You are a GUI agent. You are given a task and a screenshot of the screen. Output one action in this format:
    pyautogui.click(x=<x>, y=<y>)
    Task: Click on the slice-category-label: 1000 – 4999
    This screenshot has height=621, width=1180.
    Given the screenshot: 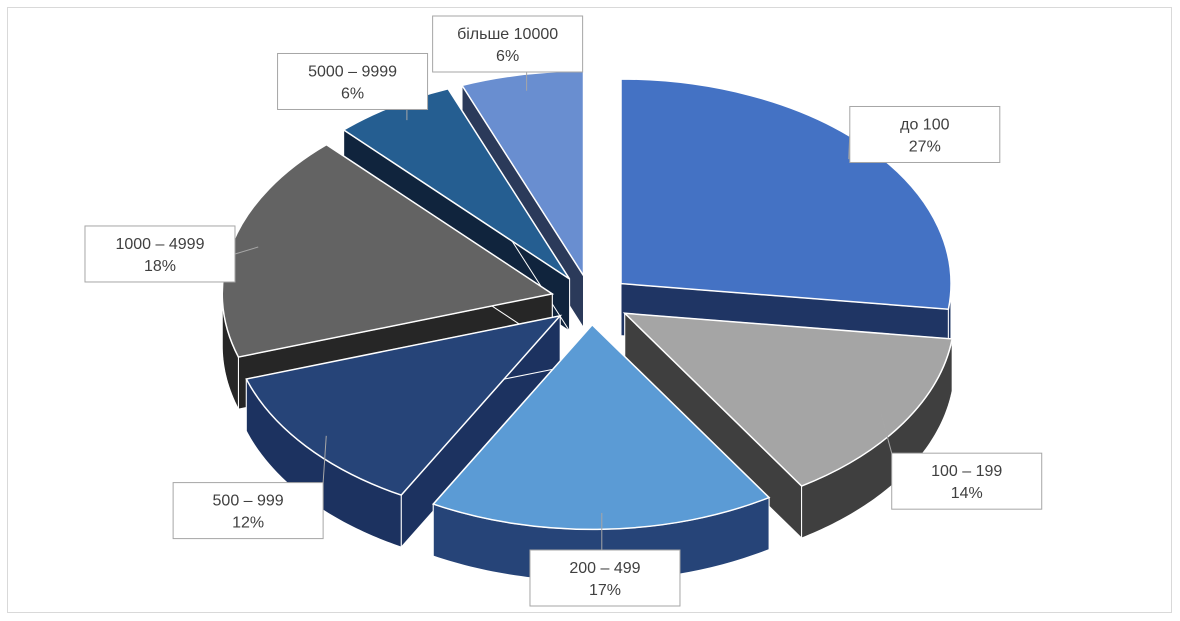 What is the action you would take?
    pyautogui.click(x=159, y=244)
    